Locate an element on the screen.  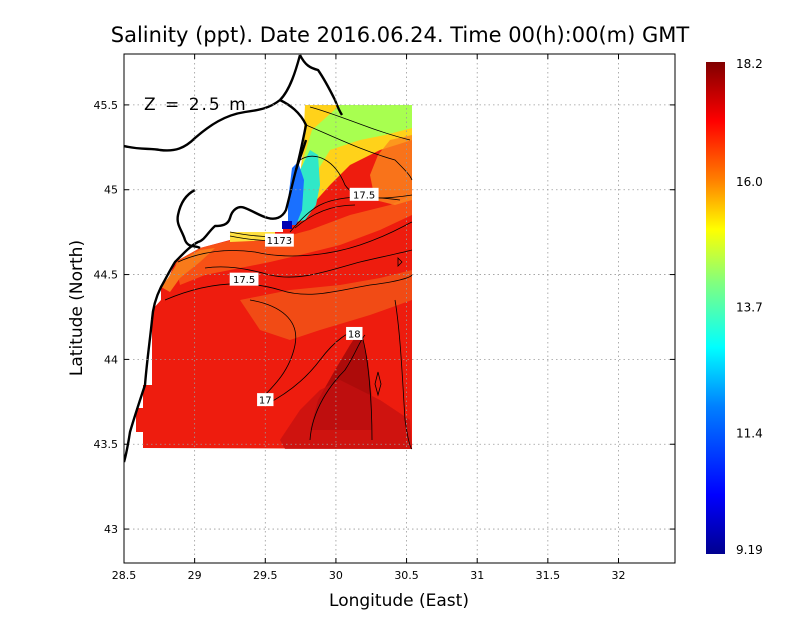
x-tick-label: 30.5 is located at coordinates (406, 575).